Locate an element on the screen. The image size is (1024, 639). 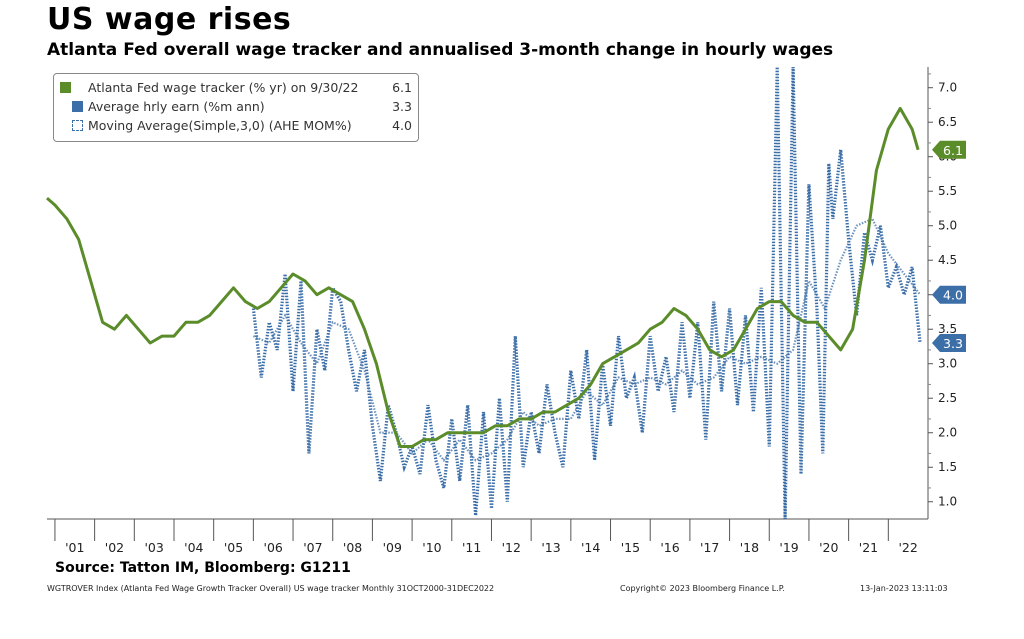
y-tick-label: 7.0 is located at coordinates (947, 88).